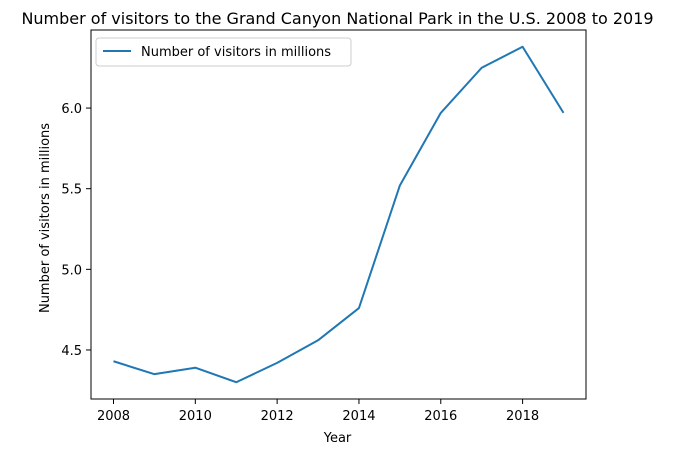 The height and width of the screenshot is (455, 675). Describe the element at coordinates (71, 270) in the screenshot. I see `y-tick-label: 5.0` at that location.